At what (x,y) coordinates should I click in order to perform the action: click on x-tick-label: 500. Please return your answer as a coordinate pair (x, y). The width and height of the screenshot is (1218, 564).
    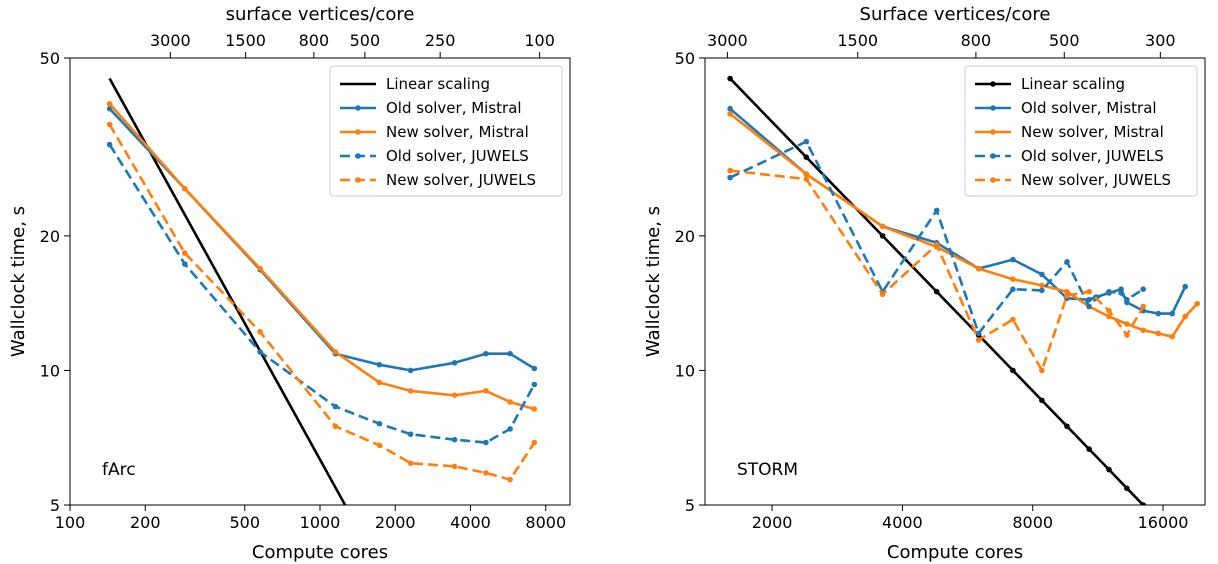
    Looking at the image, I should click on (244, 522).